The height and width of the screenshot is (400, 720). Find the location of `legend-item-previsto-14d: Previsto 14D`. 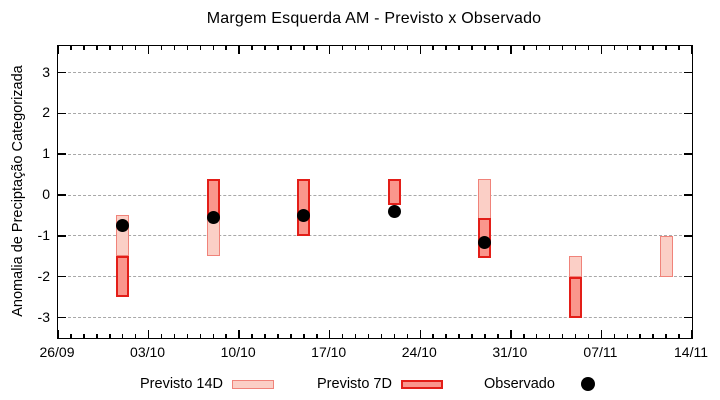

legend-item-previsto-14d: Previsto 14D is located at coordinates (207, 384).